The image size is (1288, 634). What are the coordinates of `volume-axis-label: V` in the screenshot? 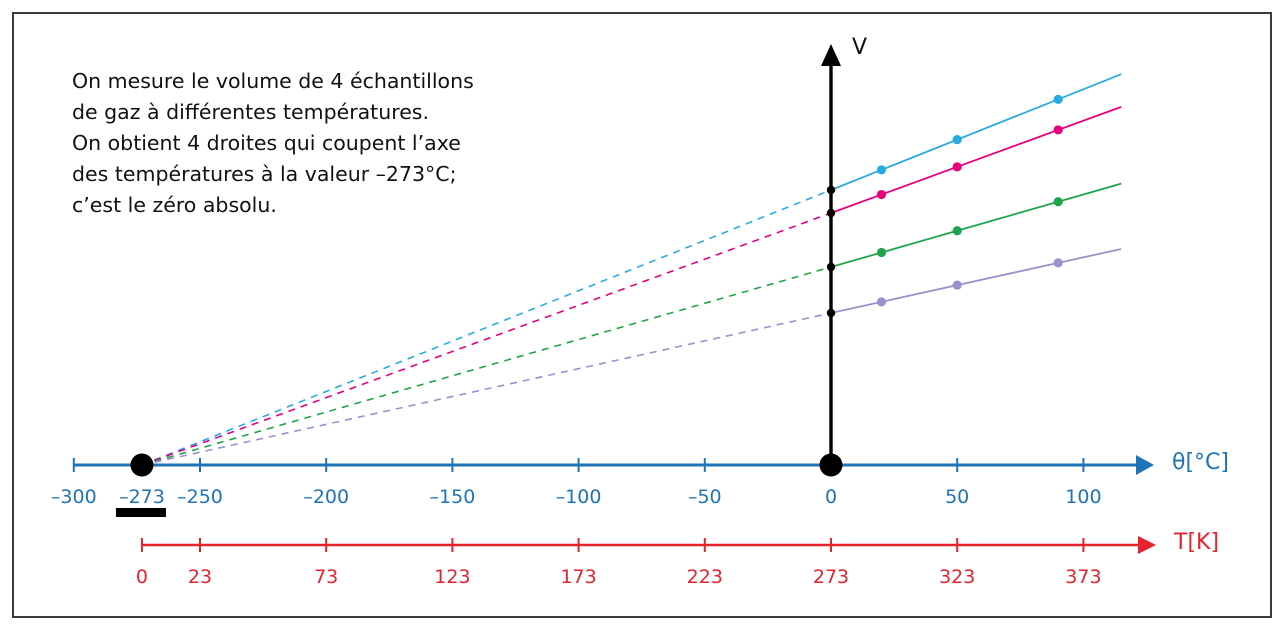 It's located at (859, 47).